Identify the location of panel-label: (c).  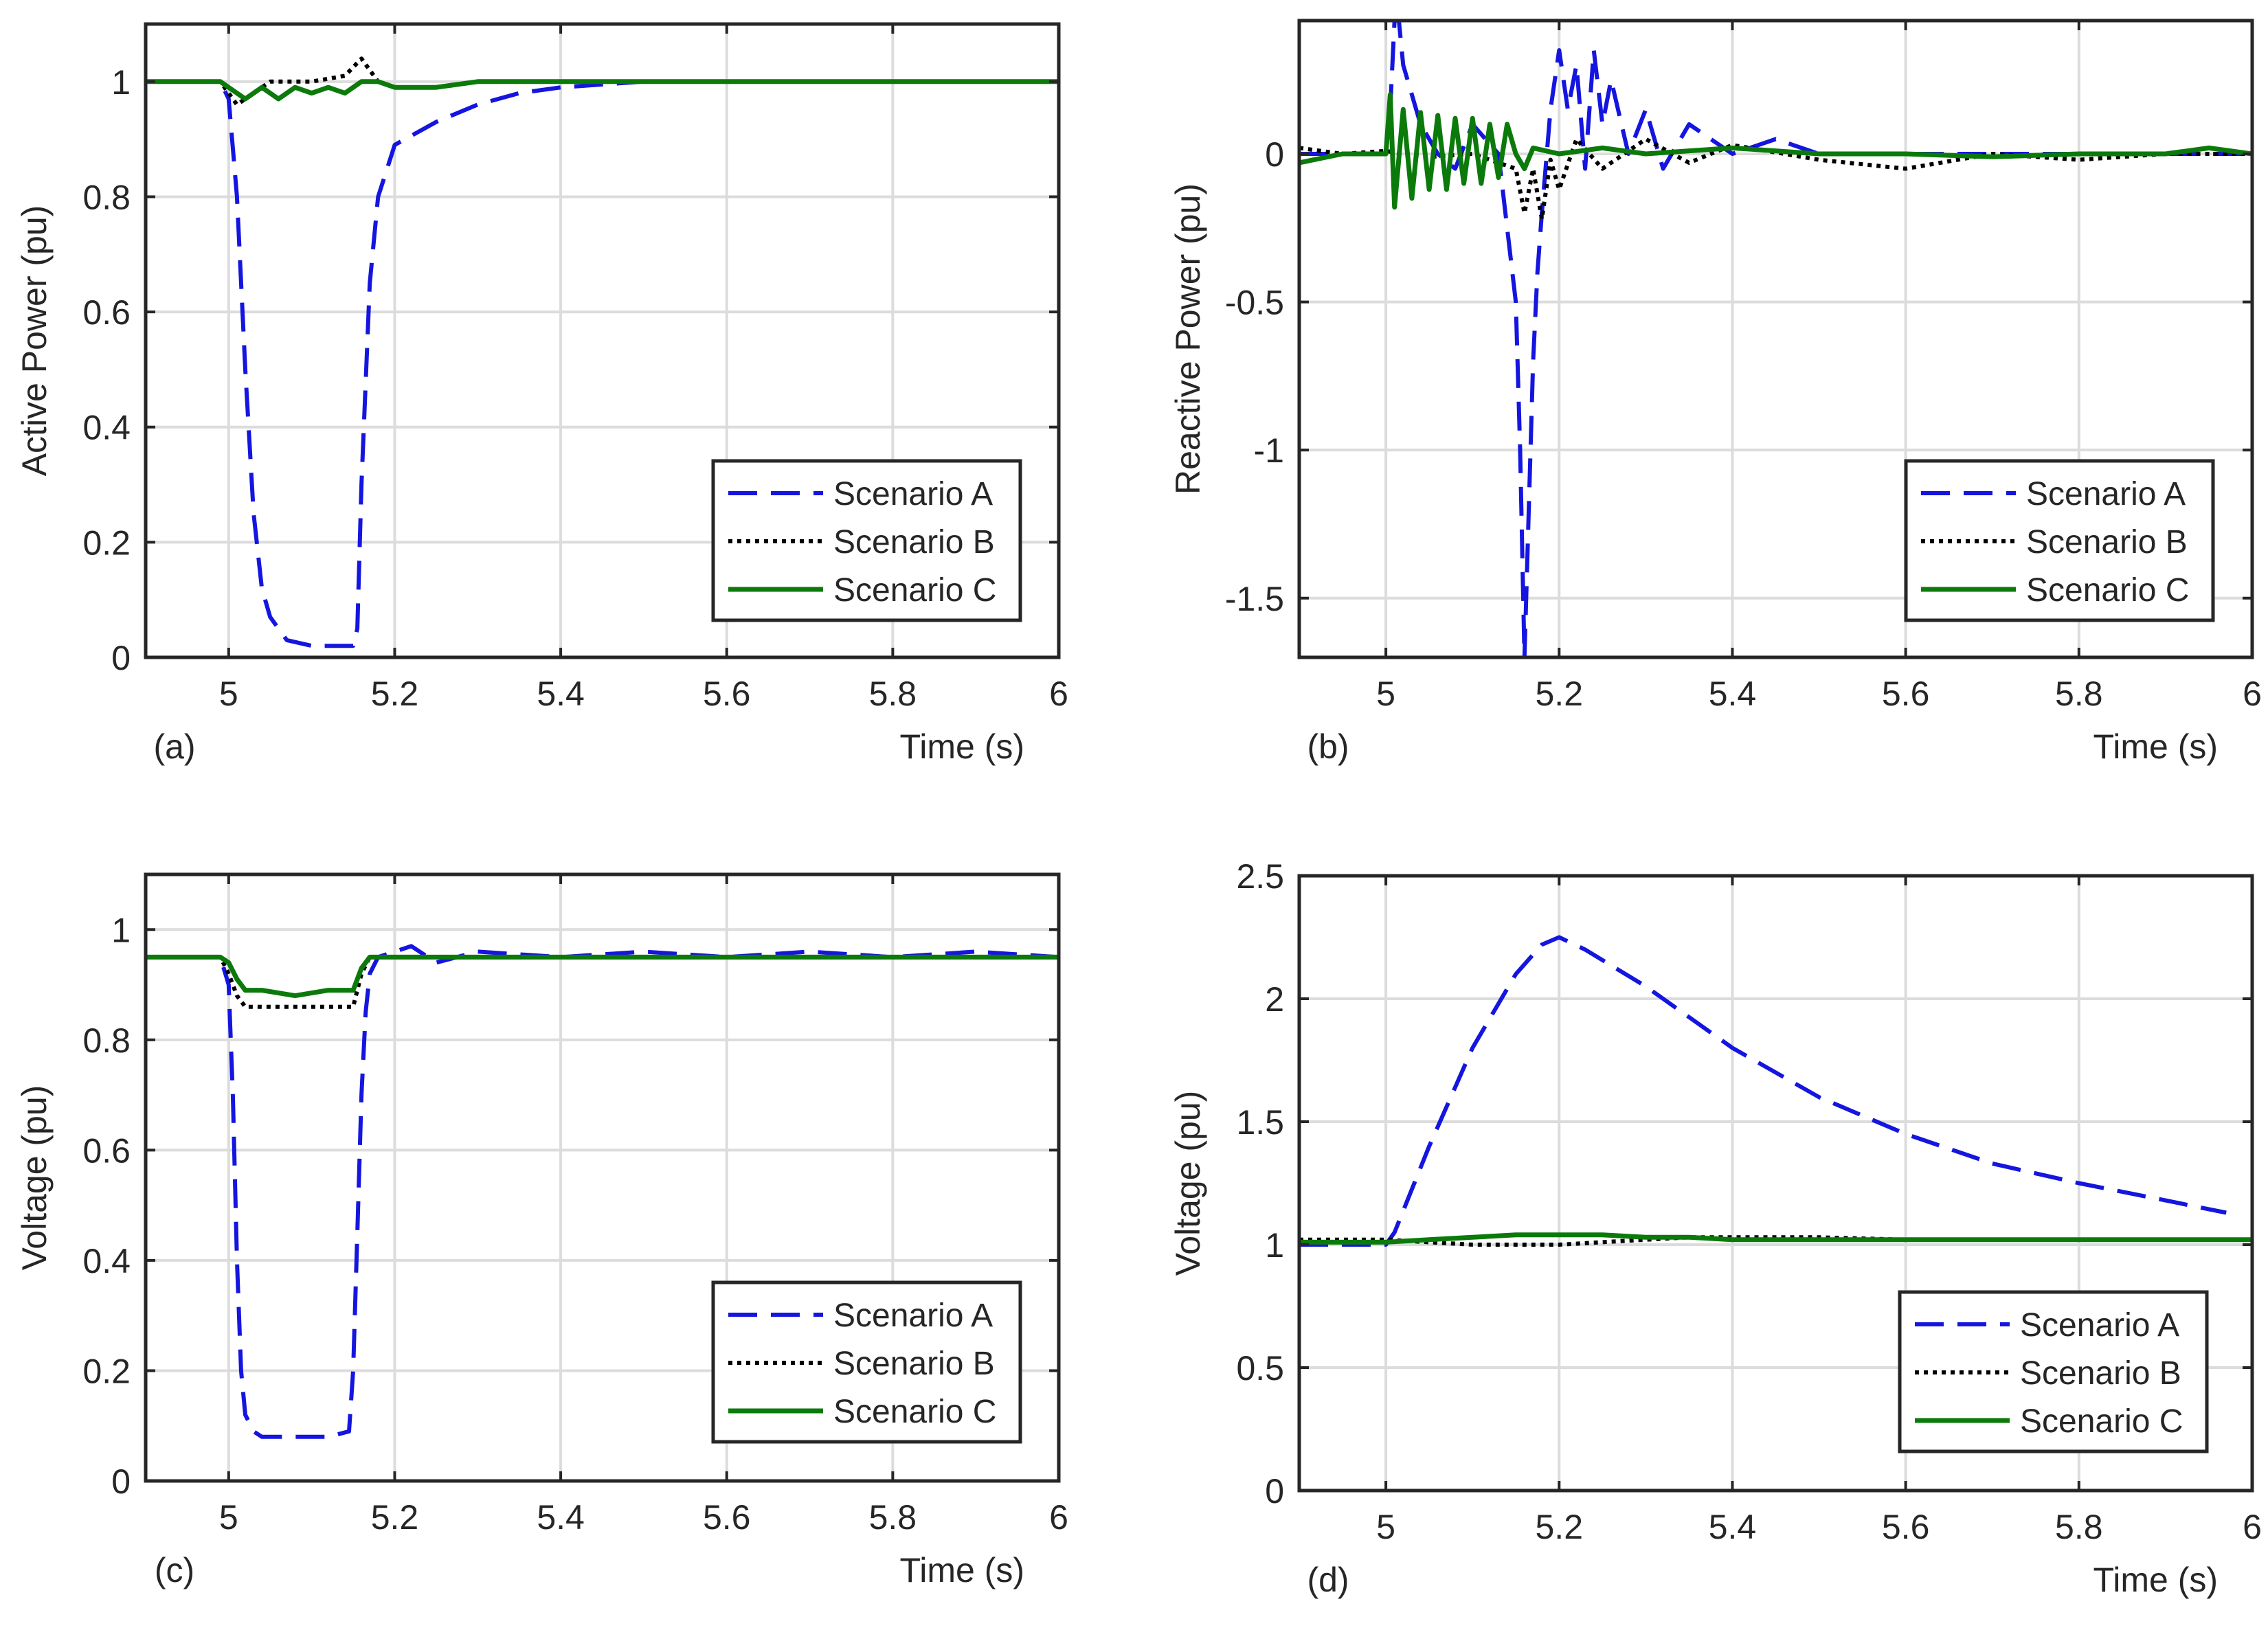
(174, 1570).